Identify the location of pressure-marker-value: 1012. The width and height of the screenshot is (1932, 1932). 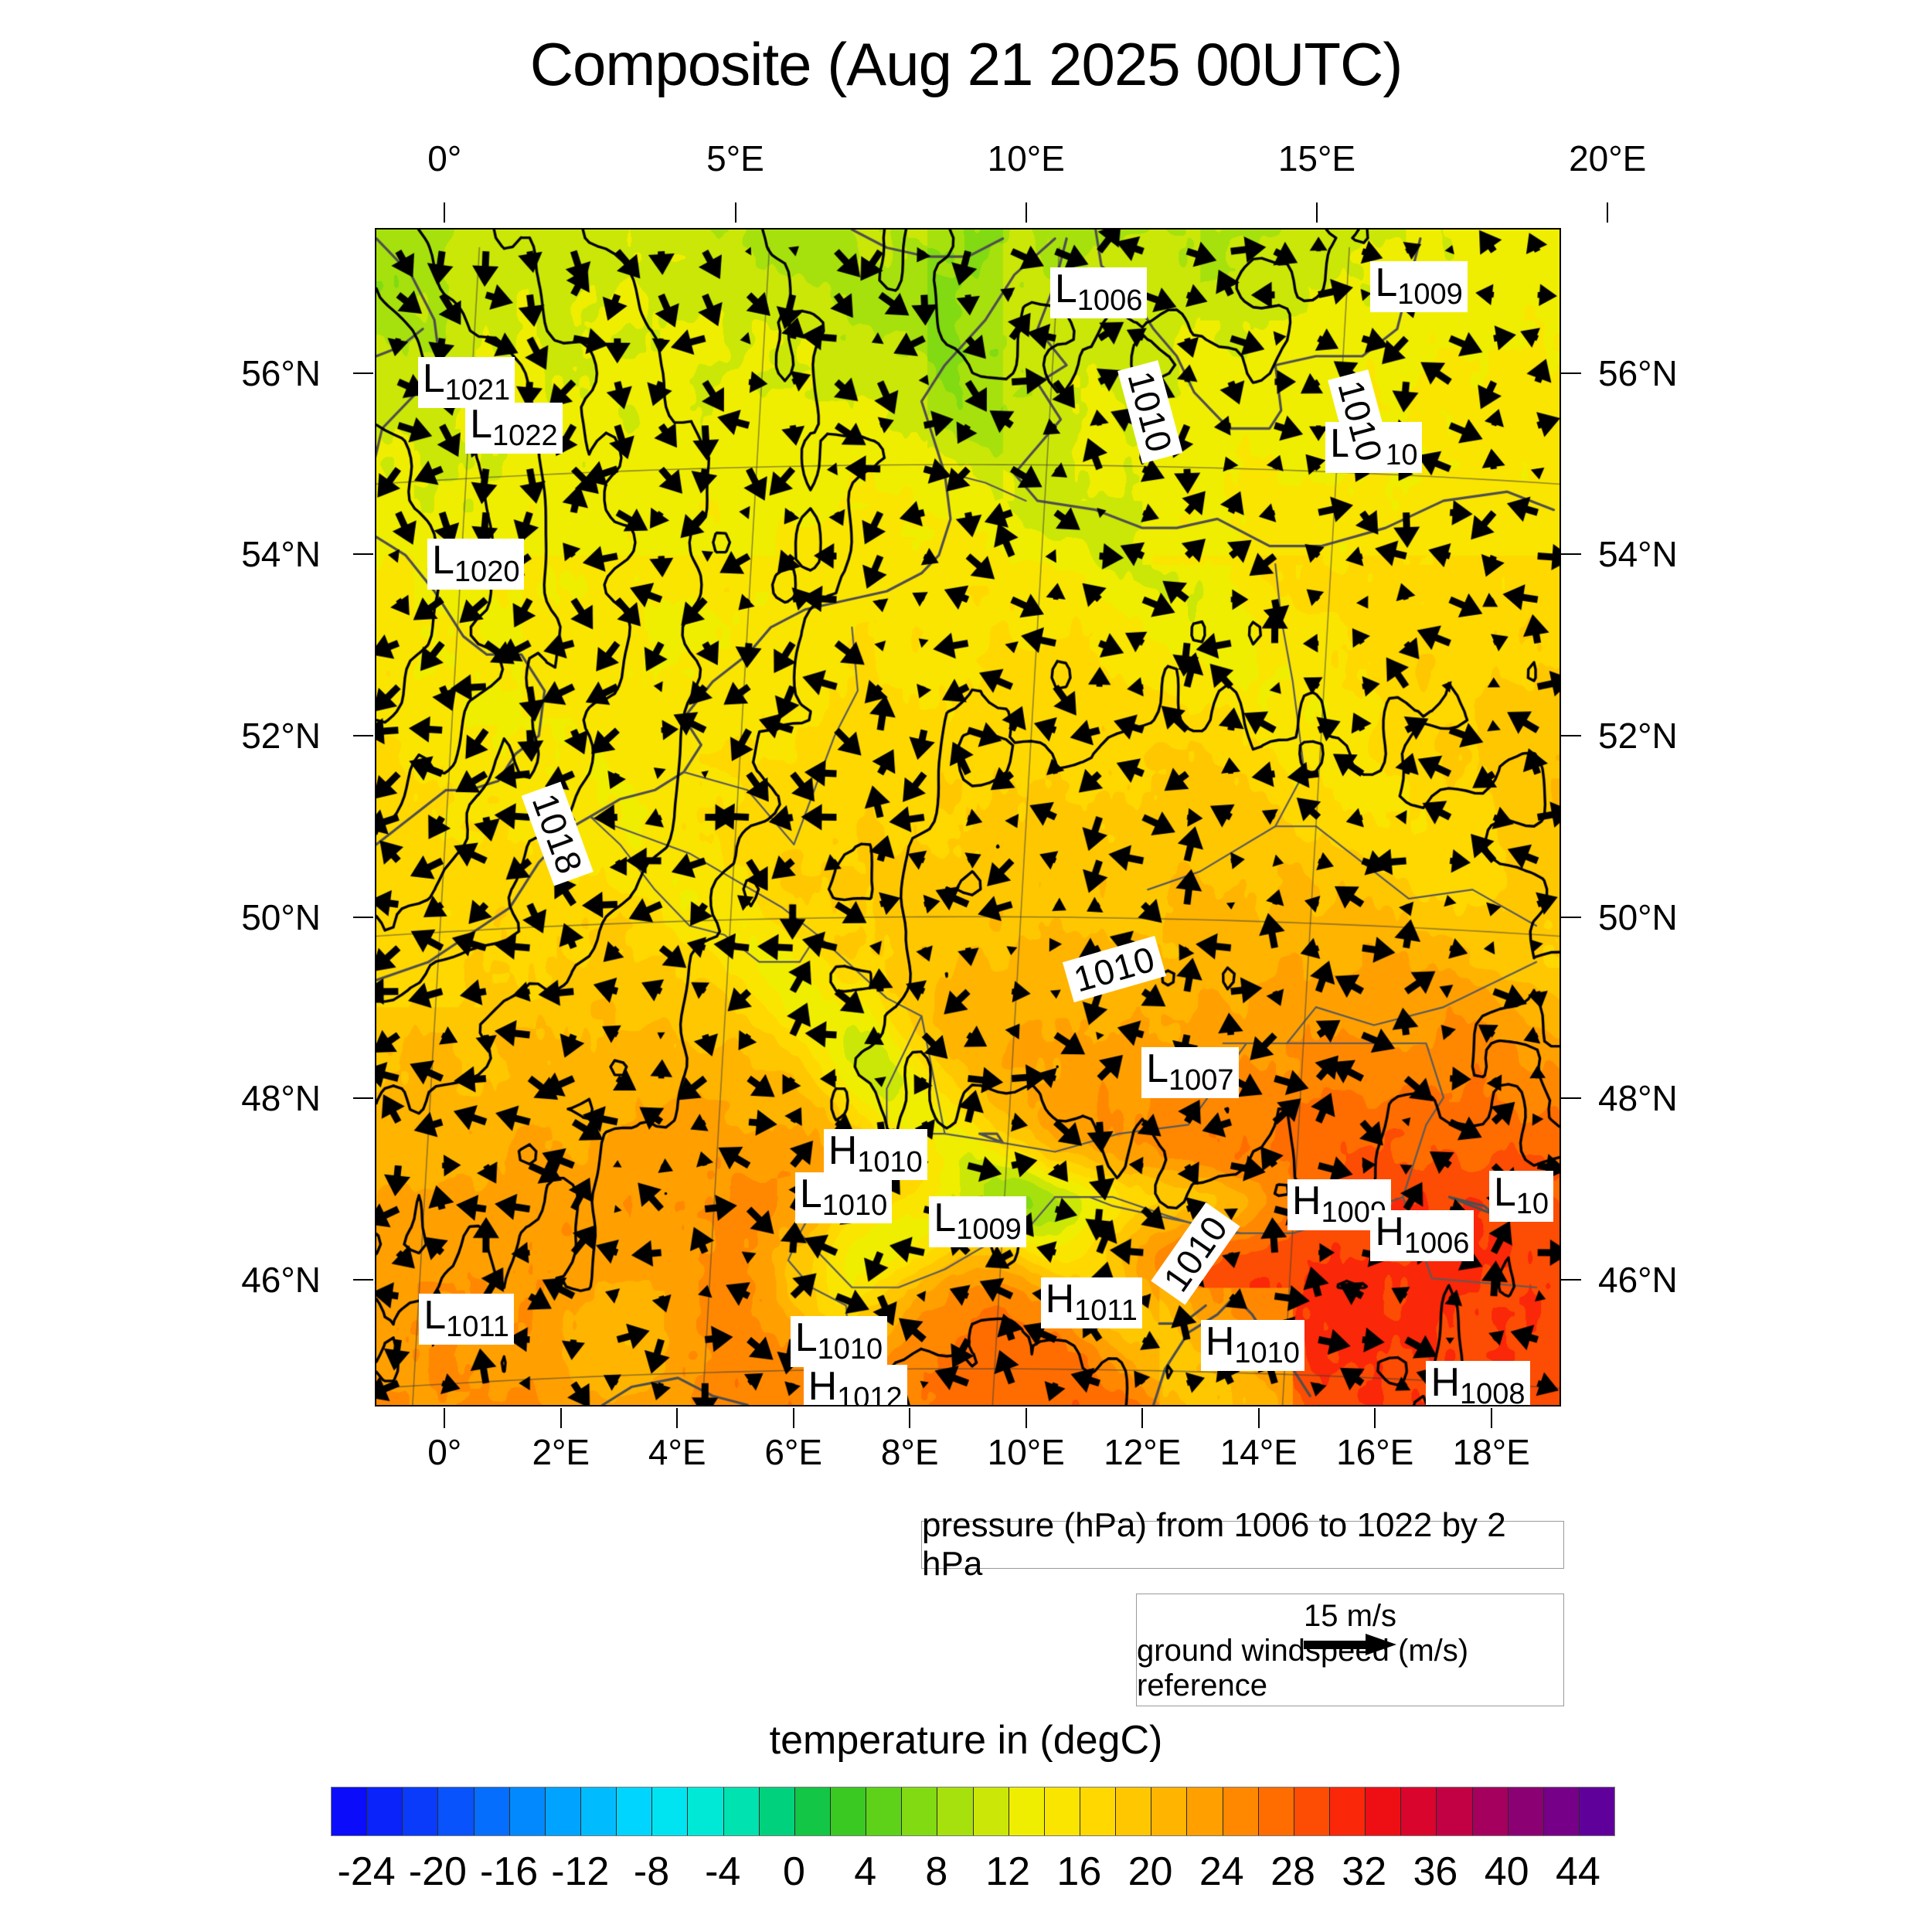
(870, 1393).